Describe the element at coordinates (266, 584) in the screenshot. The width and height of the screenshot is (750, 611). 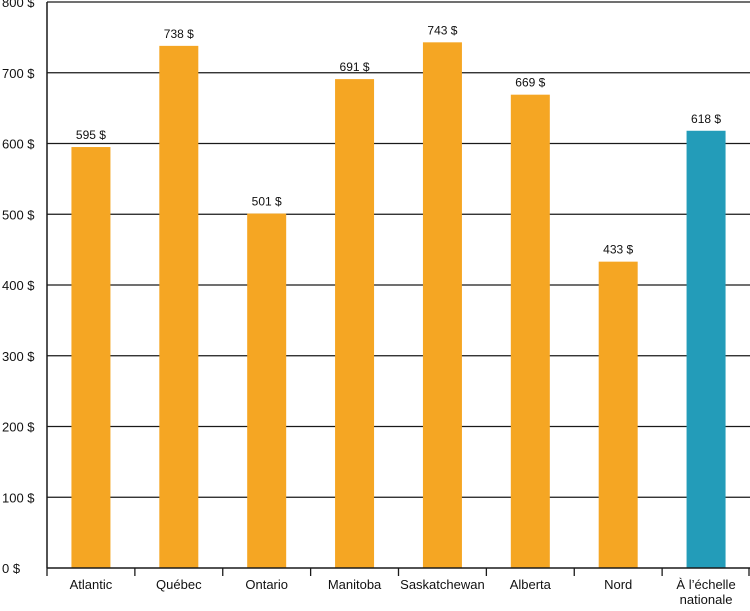
I see `category-label: Ontario` at that location.